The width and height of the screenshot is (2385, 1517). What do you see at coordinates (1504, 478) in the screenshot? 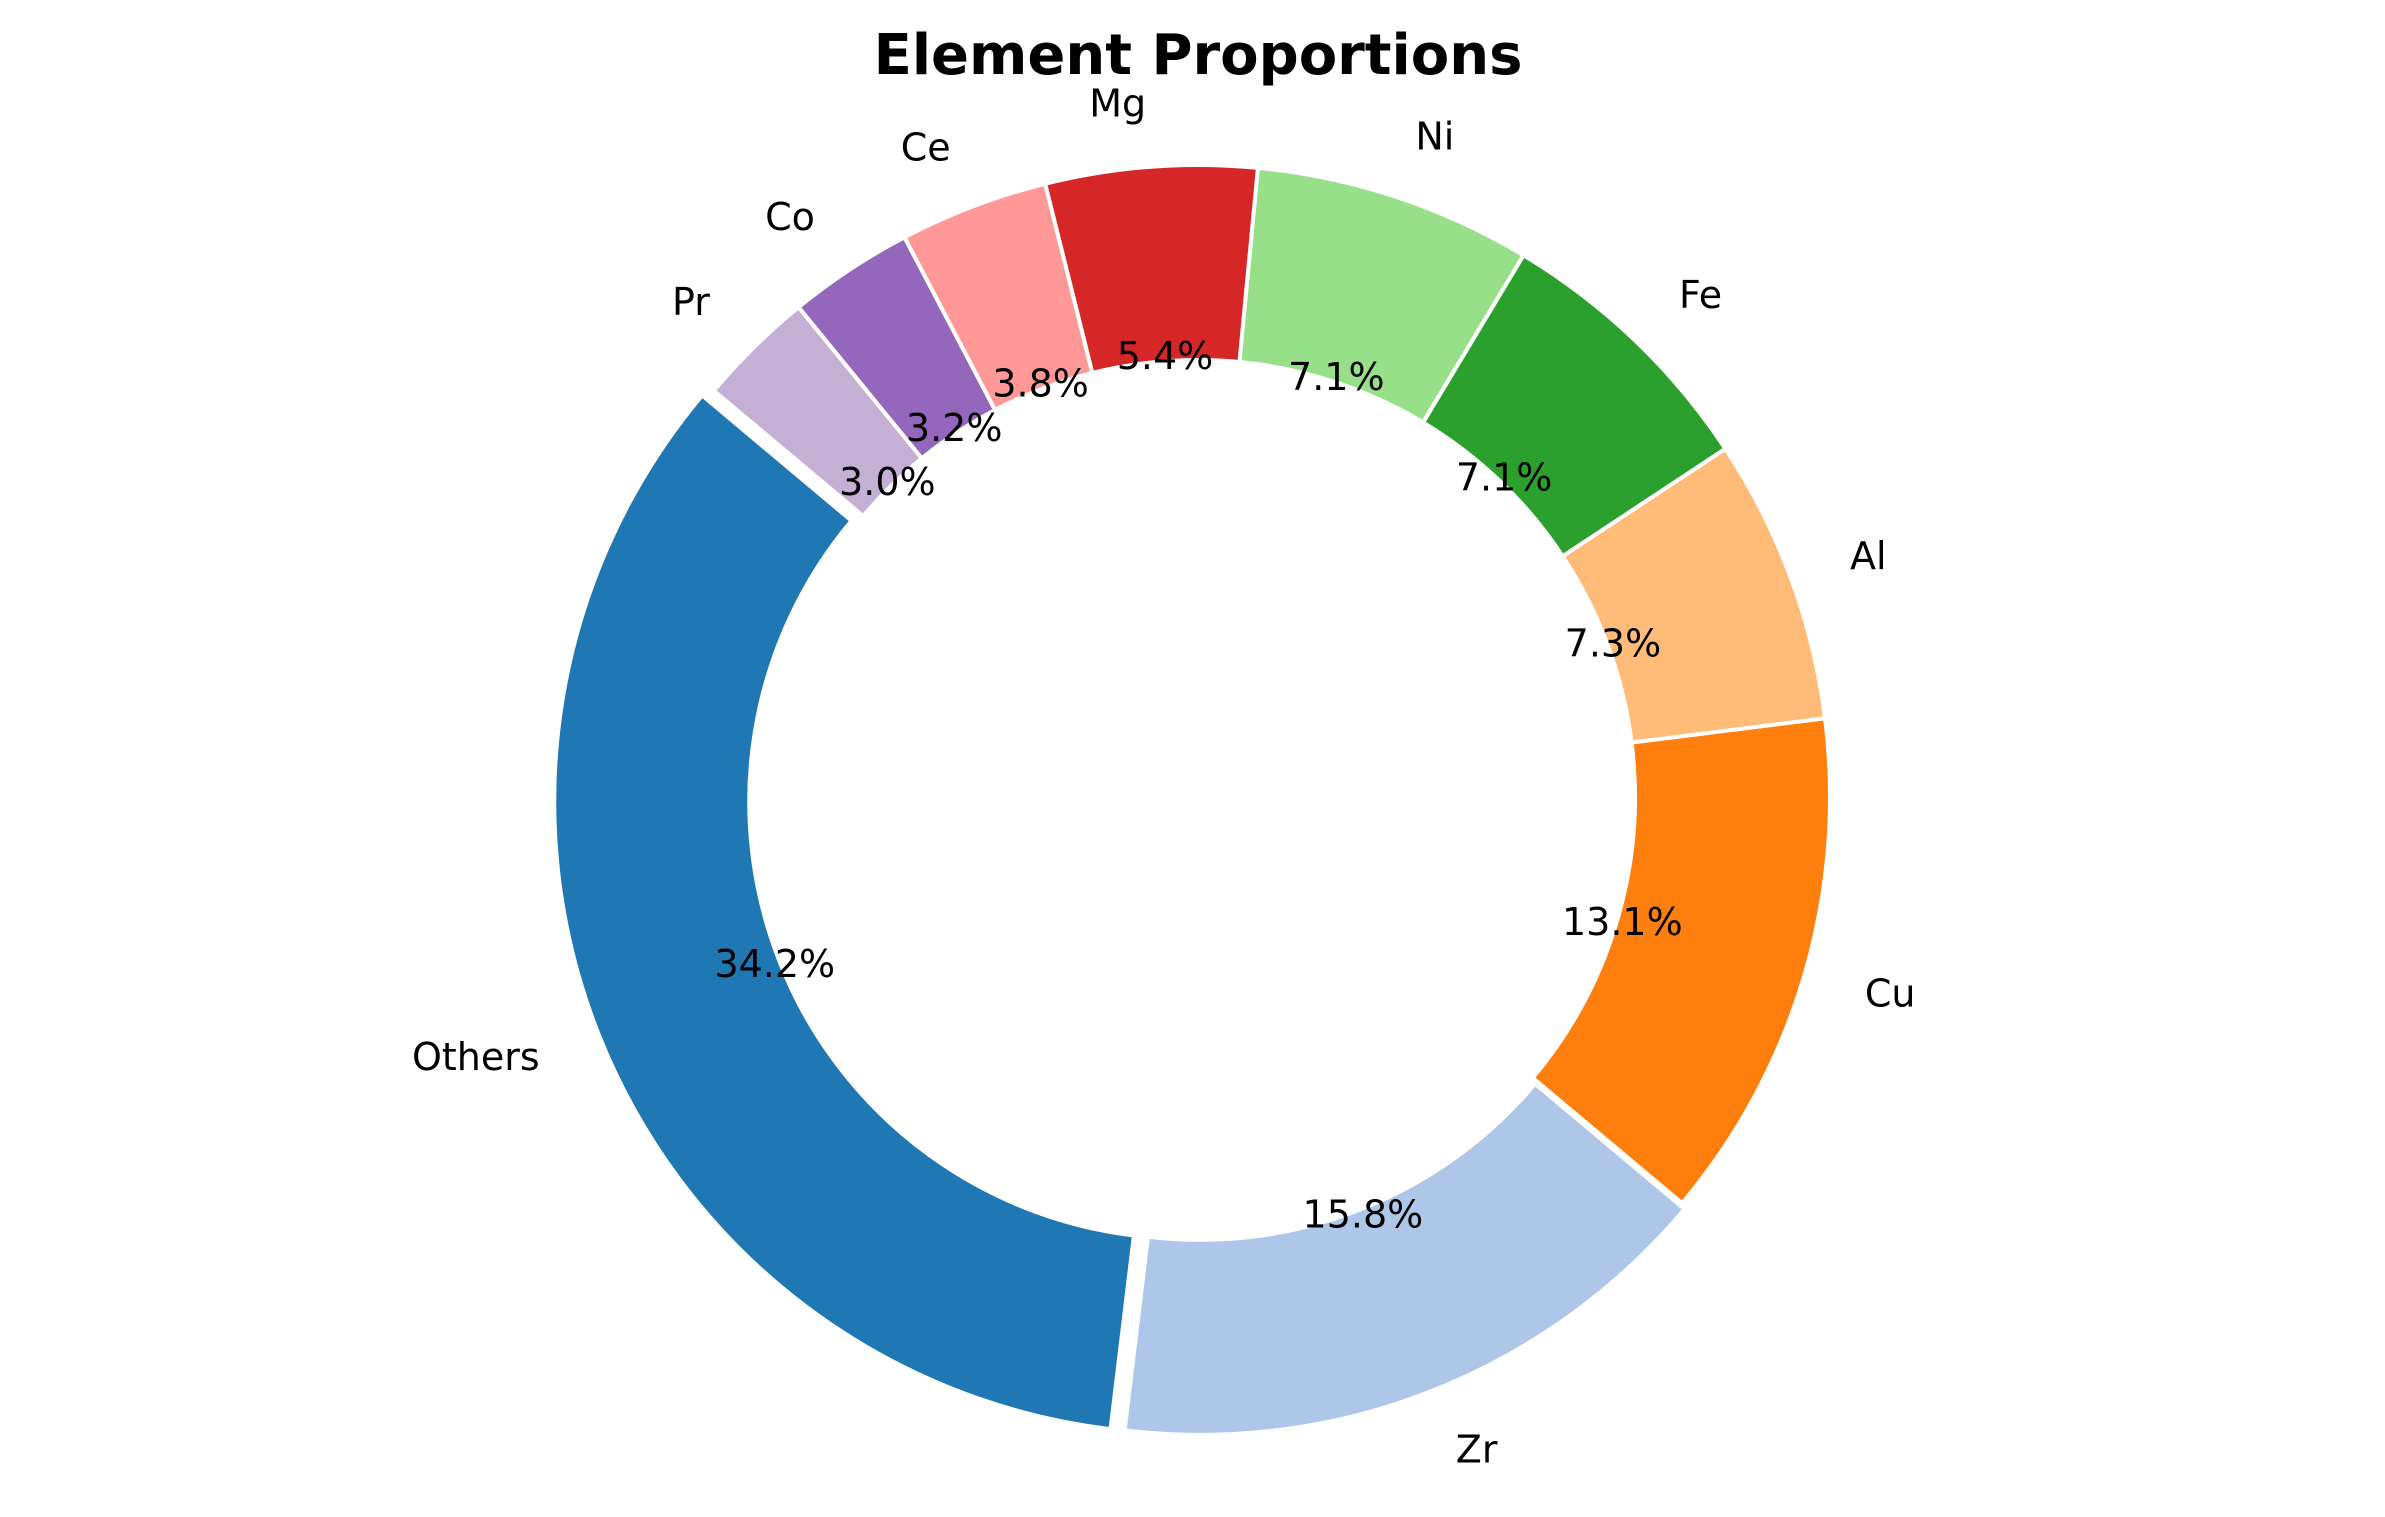
I see `percent-label-fe: 7.1%` at bounding box center [1504, 478].